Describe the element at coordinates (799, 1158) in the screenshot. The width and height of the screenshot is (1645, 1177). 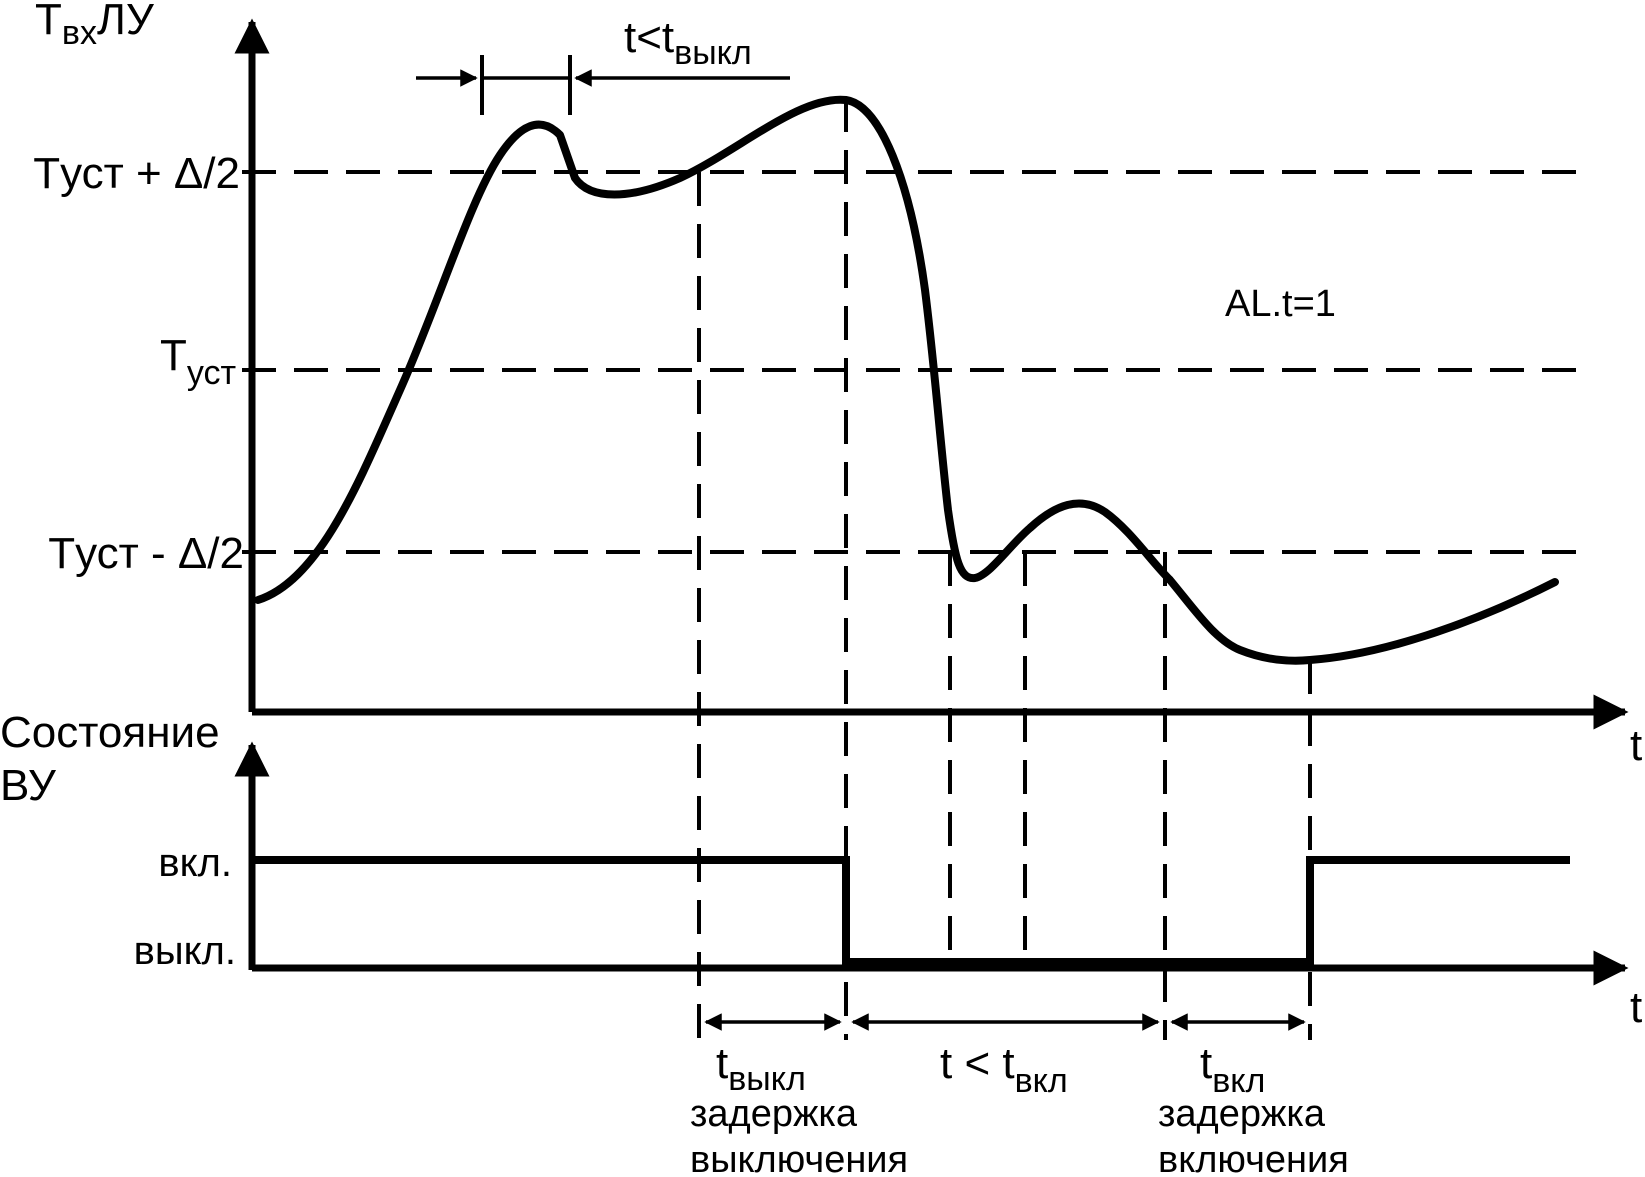
I see `t-off-desc-line2: выключения` at that location.